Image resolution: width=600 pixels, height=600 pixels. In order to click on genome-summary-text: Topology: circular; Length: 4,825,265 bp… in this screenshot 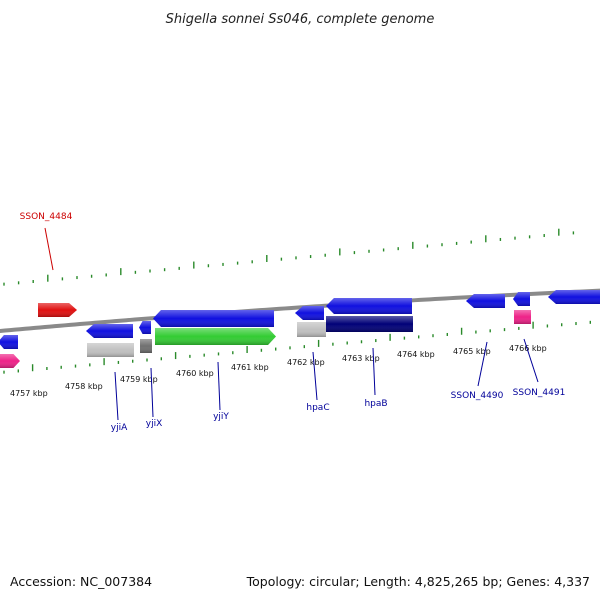, I will do `click(418, 581)`.